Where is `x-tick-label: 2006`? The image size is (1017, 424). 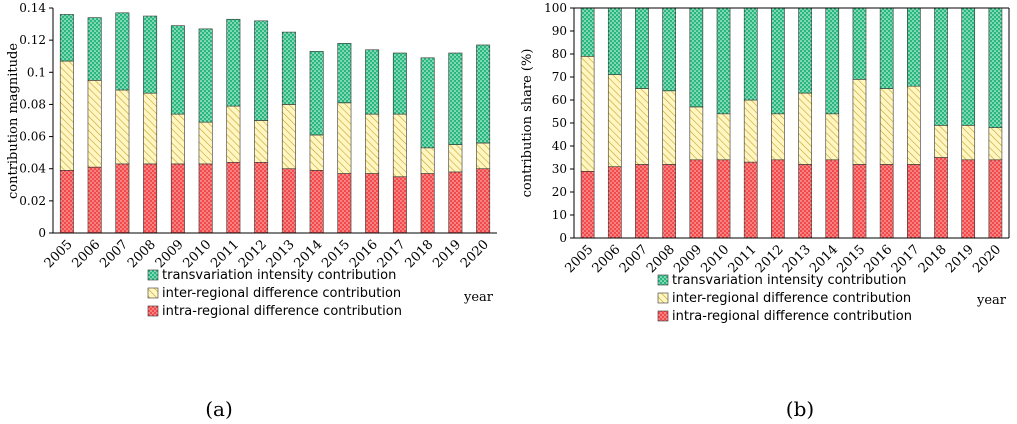 x-tick-label: 2006 is located at coordinates (86, 254).